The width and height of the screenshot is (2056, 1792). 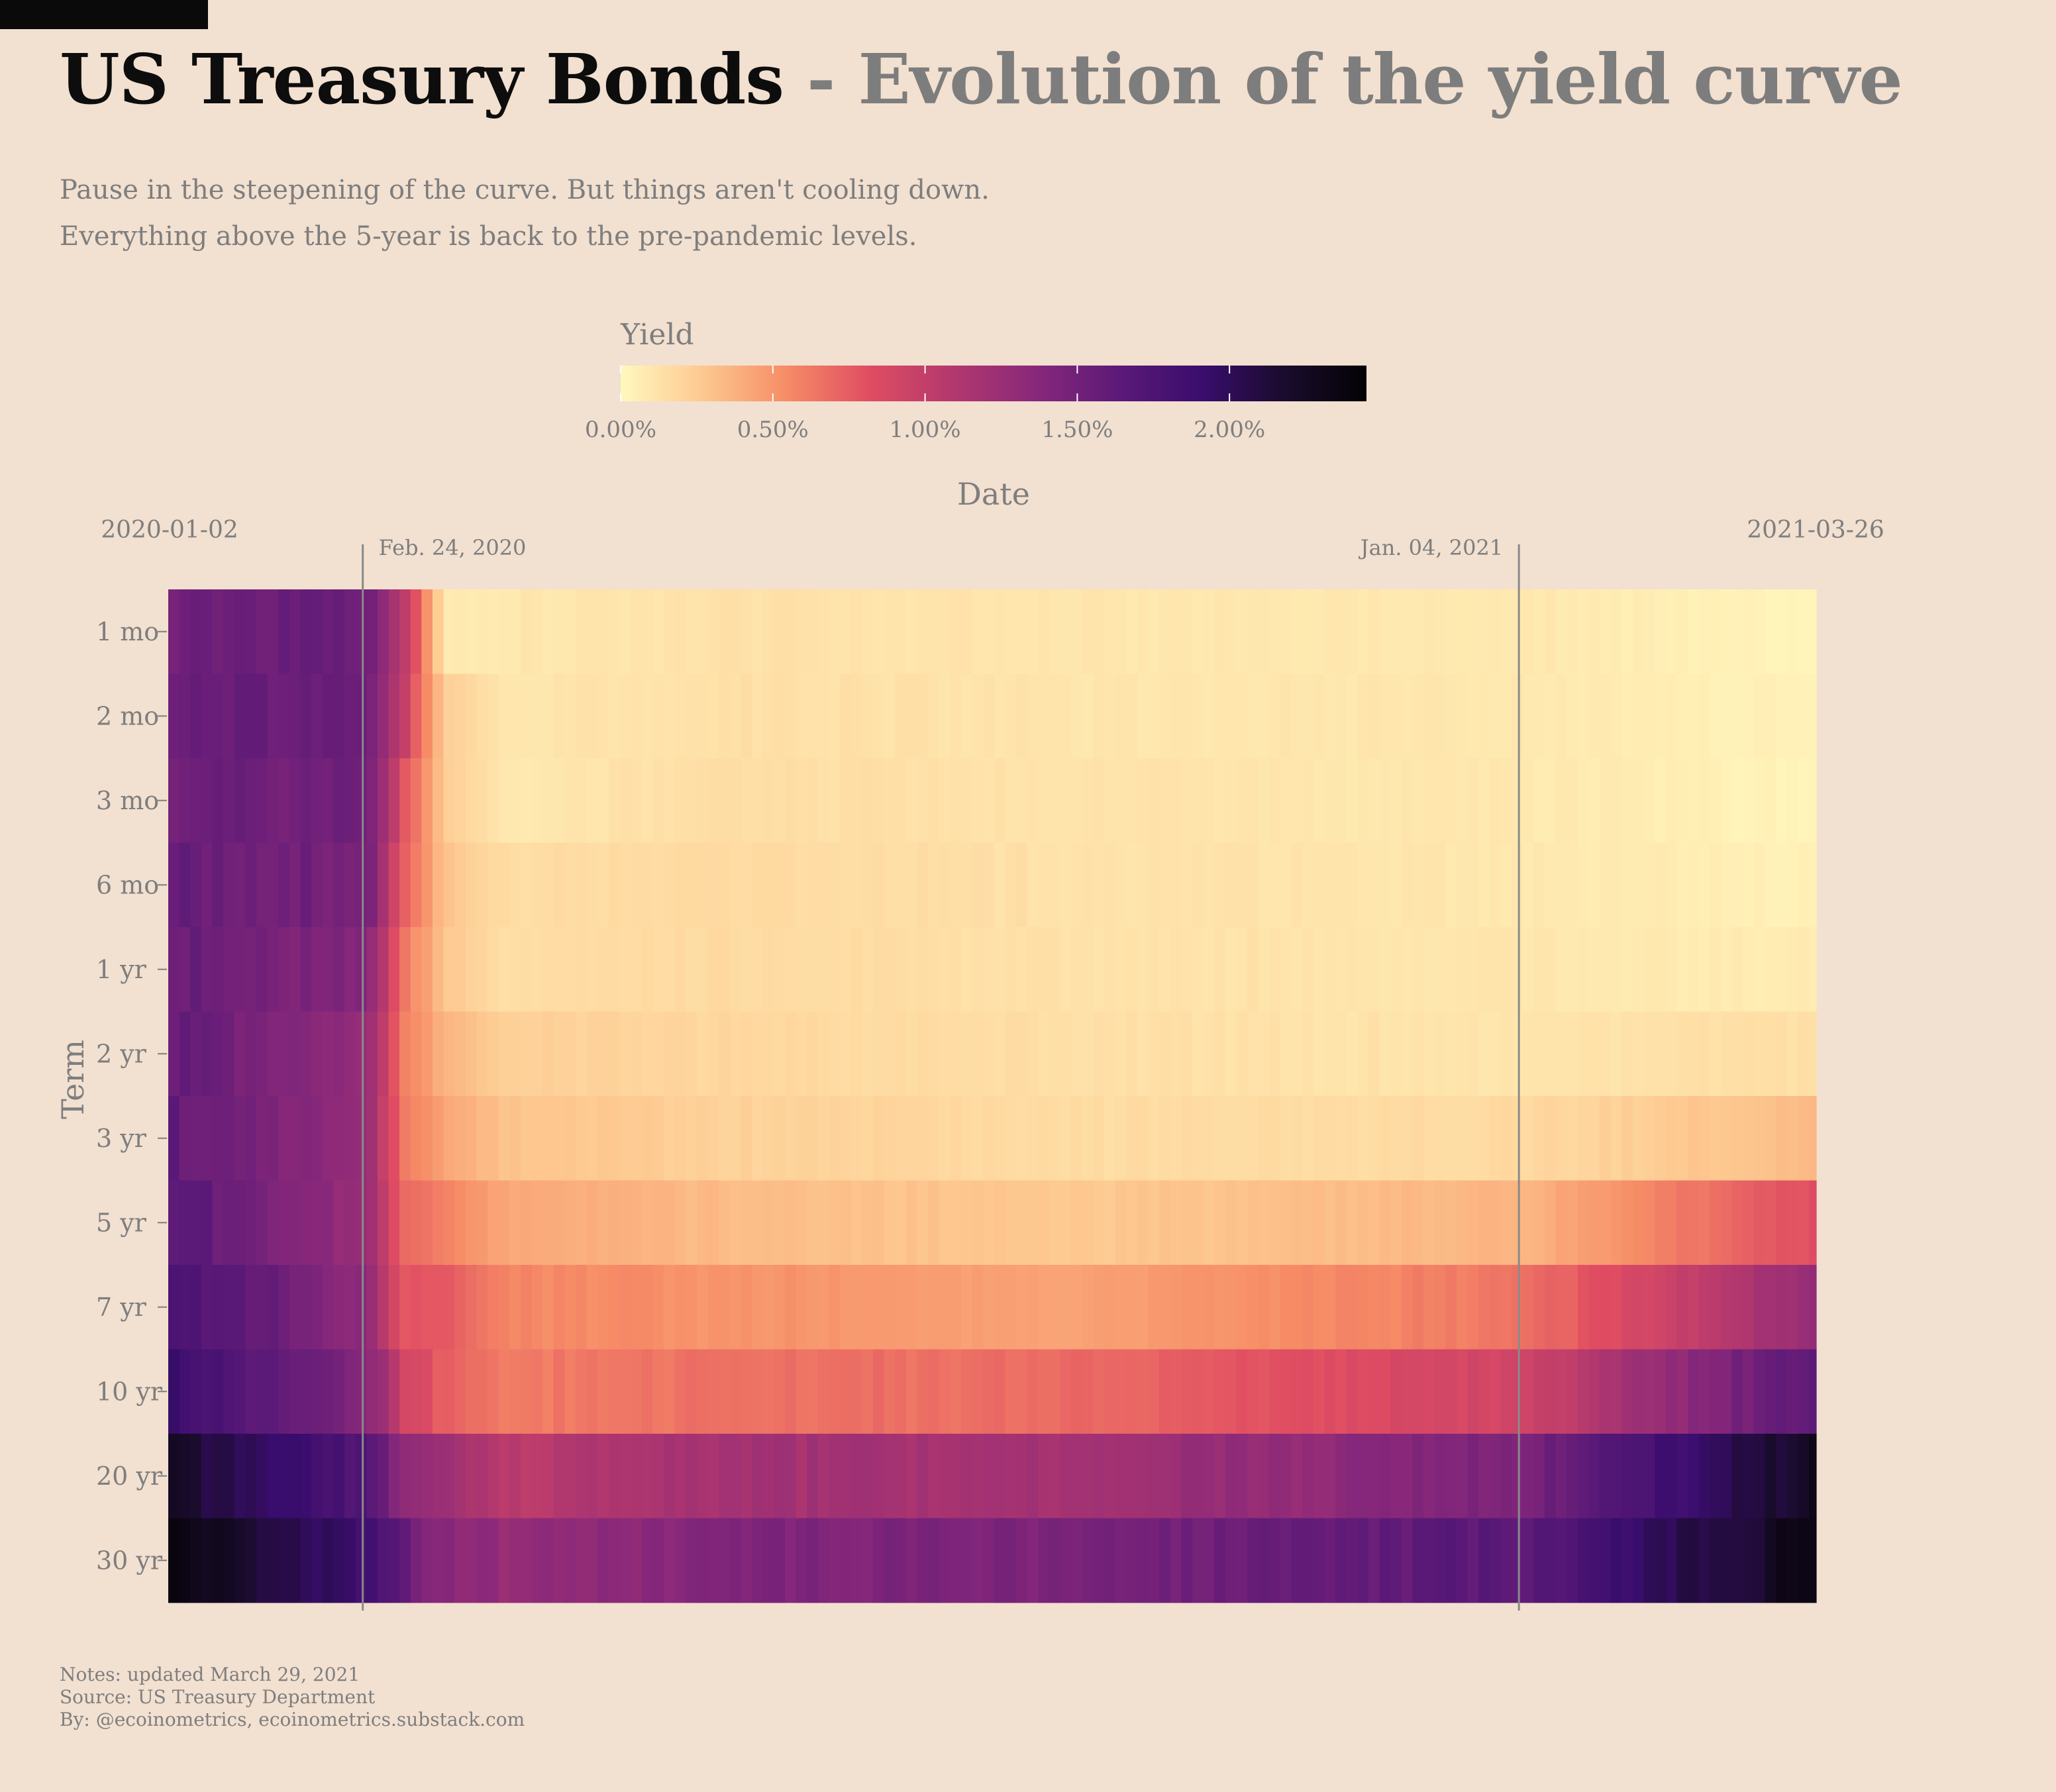 What do you see at coordinates (121, 1222) in the screenshot?
I see `y-tick-label: 5 yr` at bounding box center [121, 1222].